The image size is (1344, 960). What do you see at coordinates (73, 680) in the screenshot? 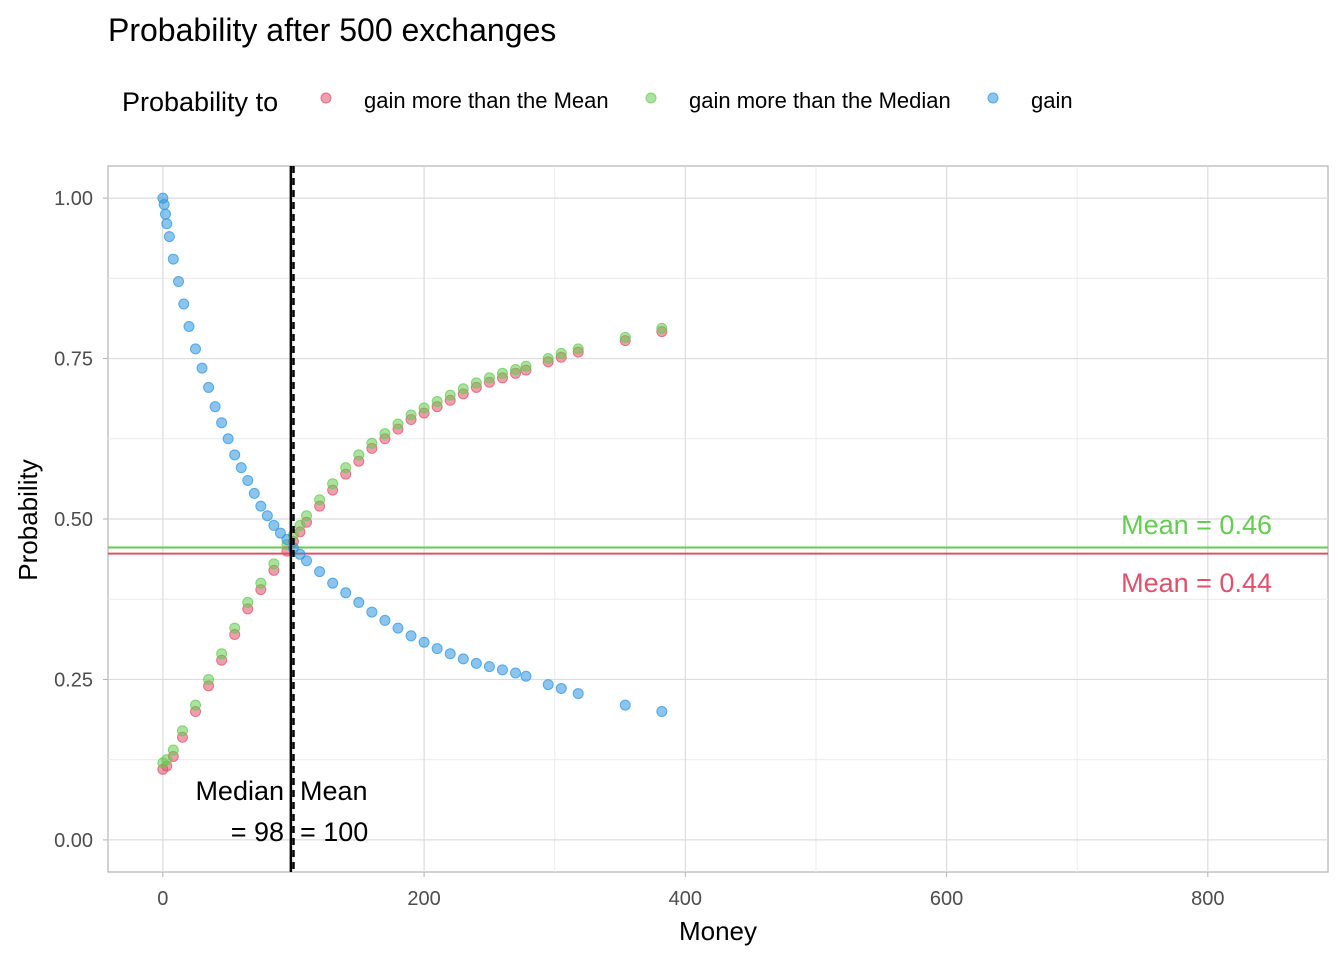
I see `y-tick-label: 0.25` at bounding box center [73, 680].